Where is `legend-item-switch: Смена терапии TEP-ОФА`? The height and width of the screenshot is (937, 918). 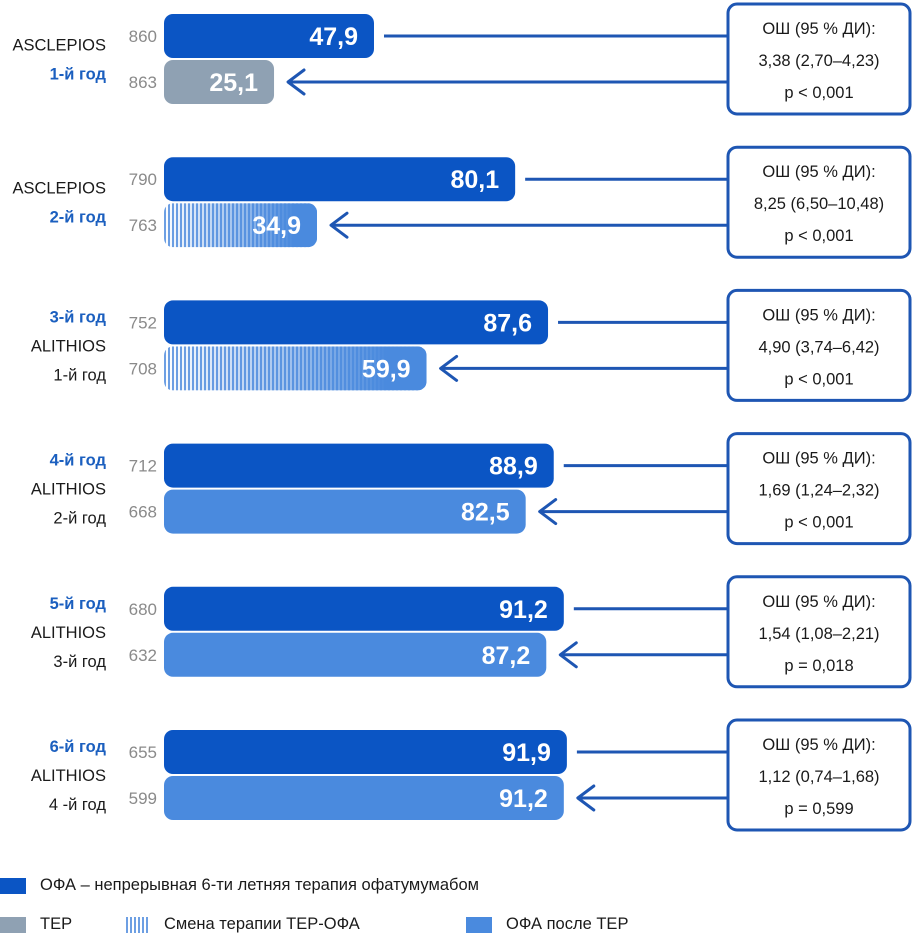 legend-item-switch: Смена терапии TEP-ОФА is located at coordinates (242, 924).